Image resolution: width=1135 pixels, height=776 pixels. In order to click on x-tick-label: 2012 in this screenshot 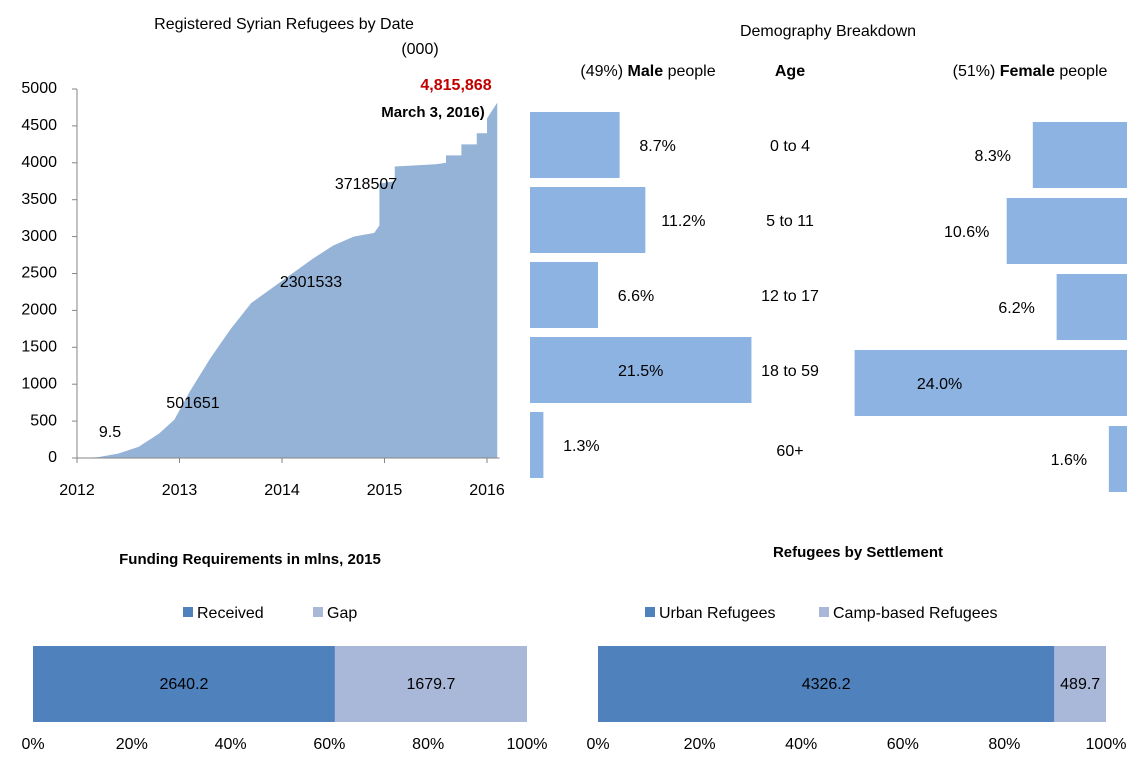, I will do `click(77, 490)`.